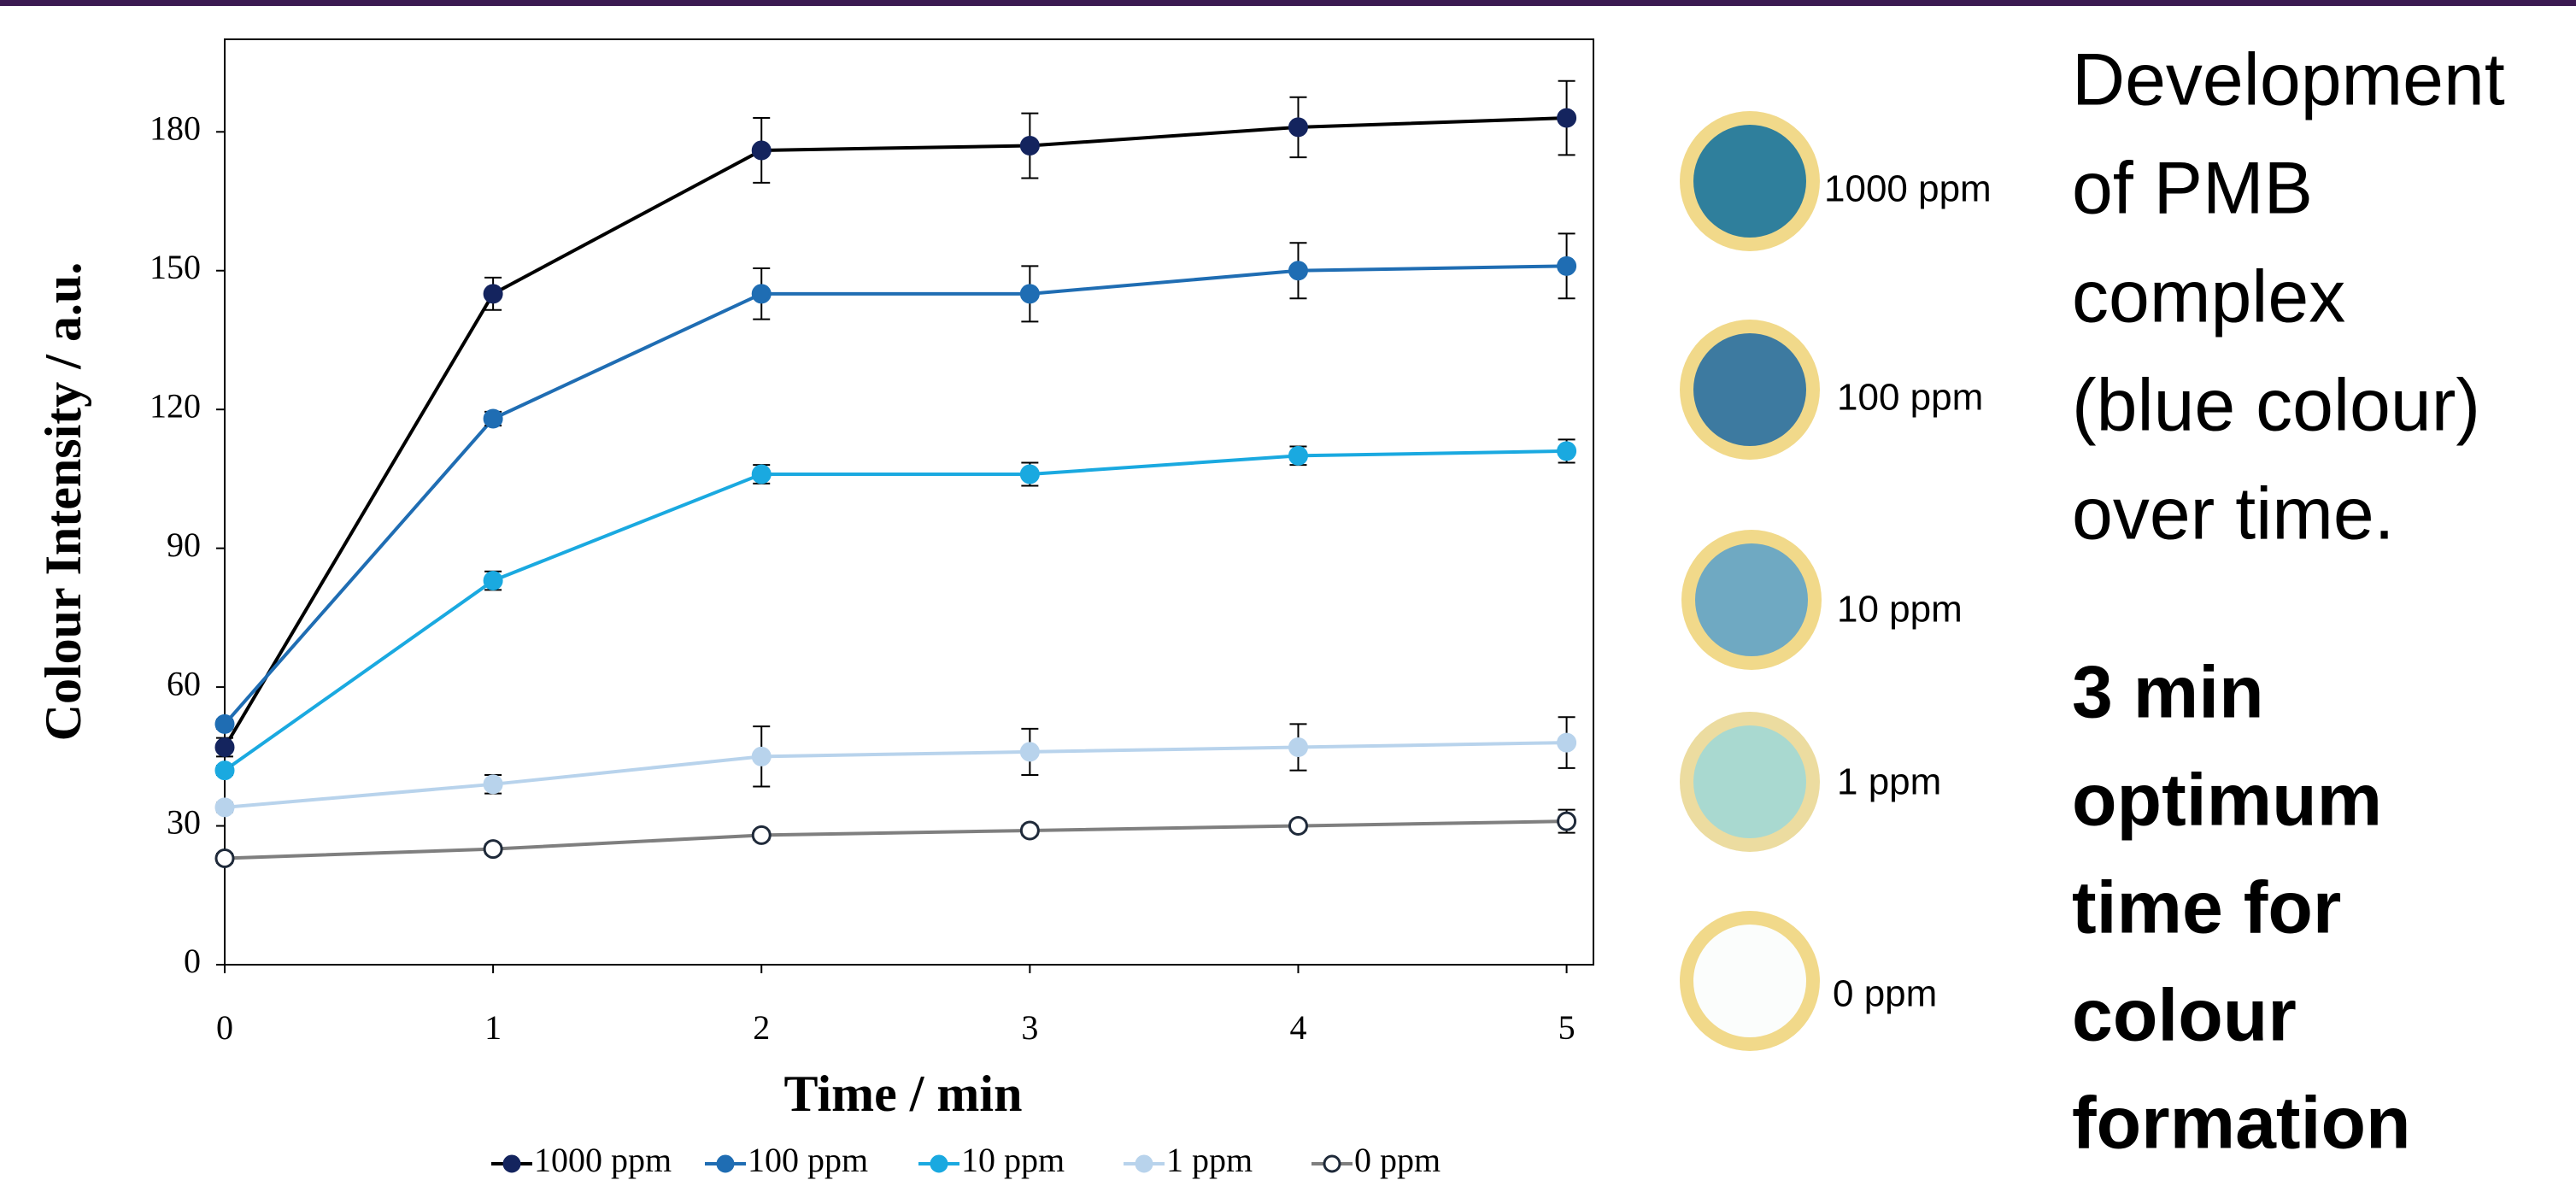 The height and width of the screenshot is (1186, 2576). I want to click on top-bar, so click(1288, 3).